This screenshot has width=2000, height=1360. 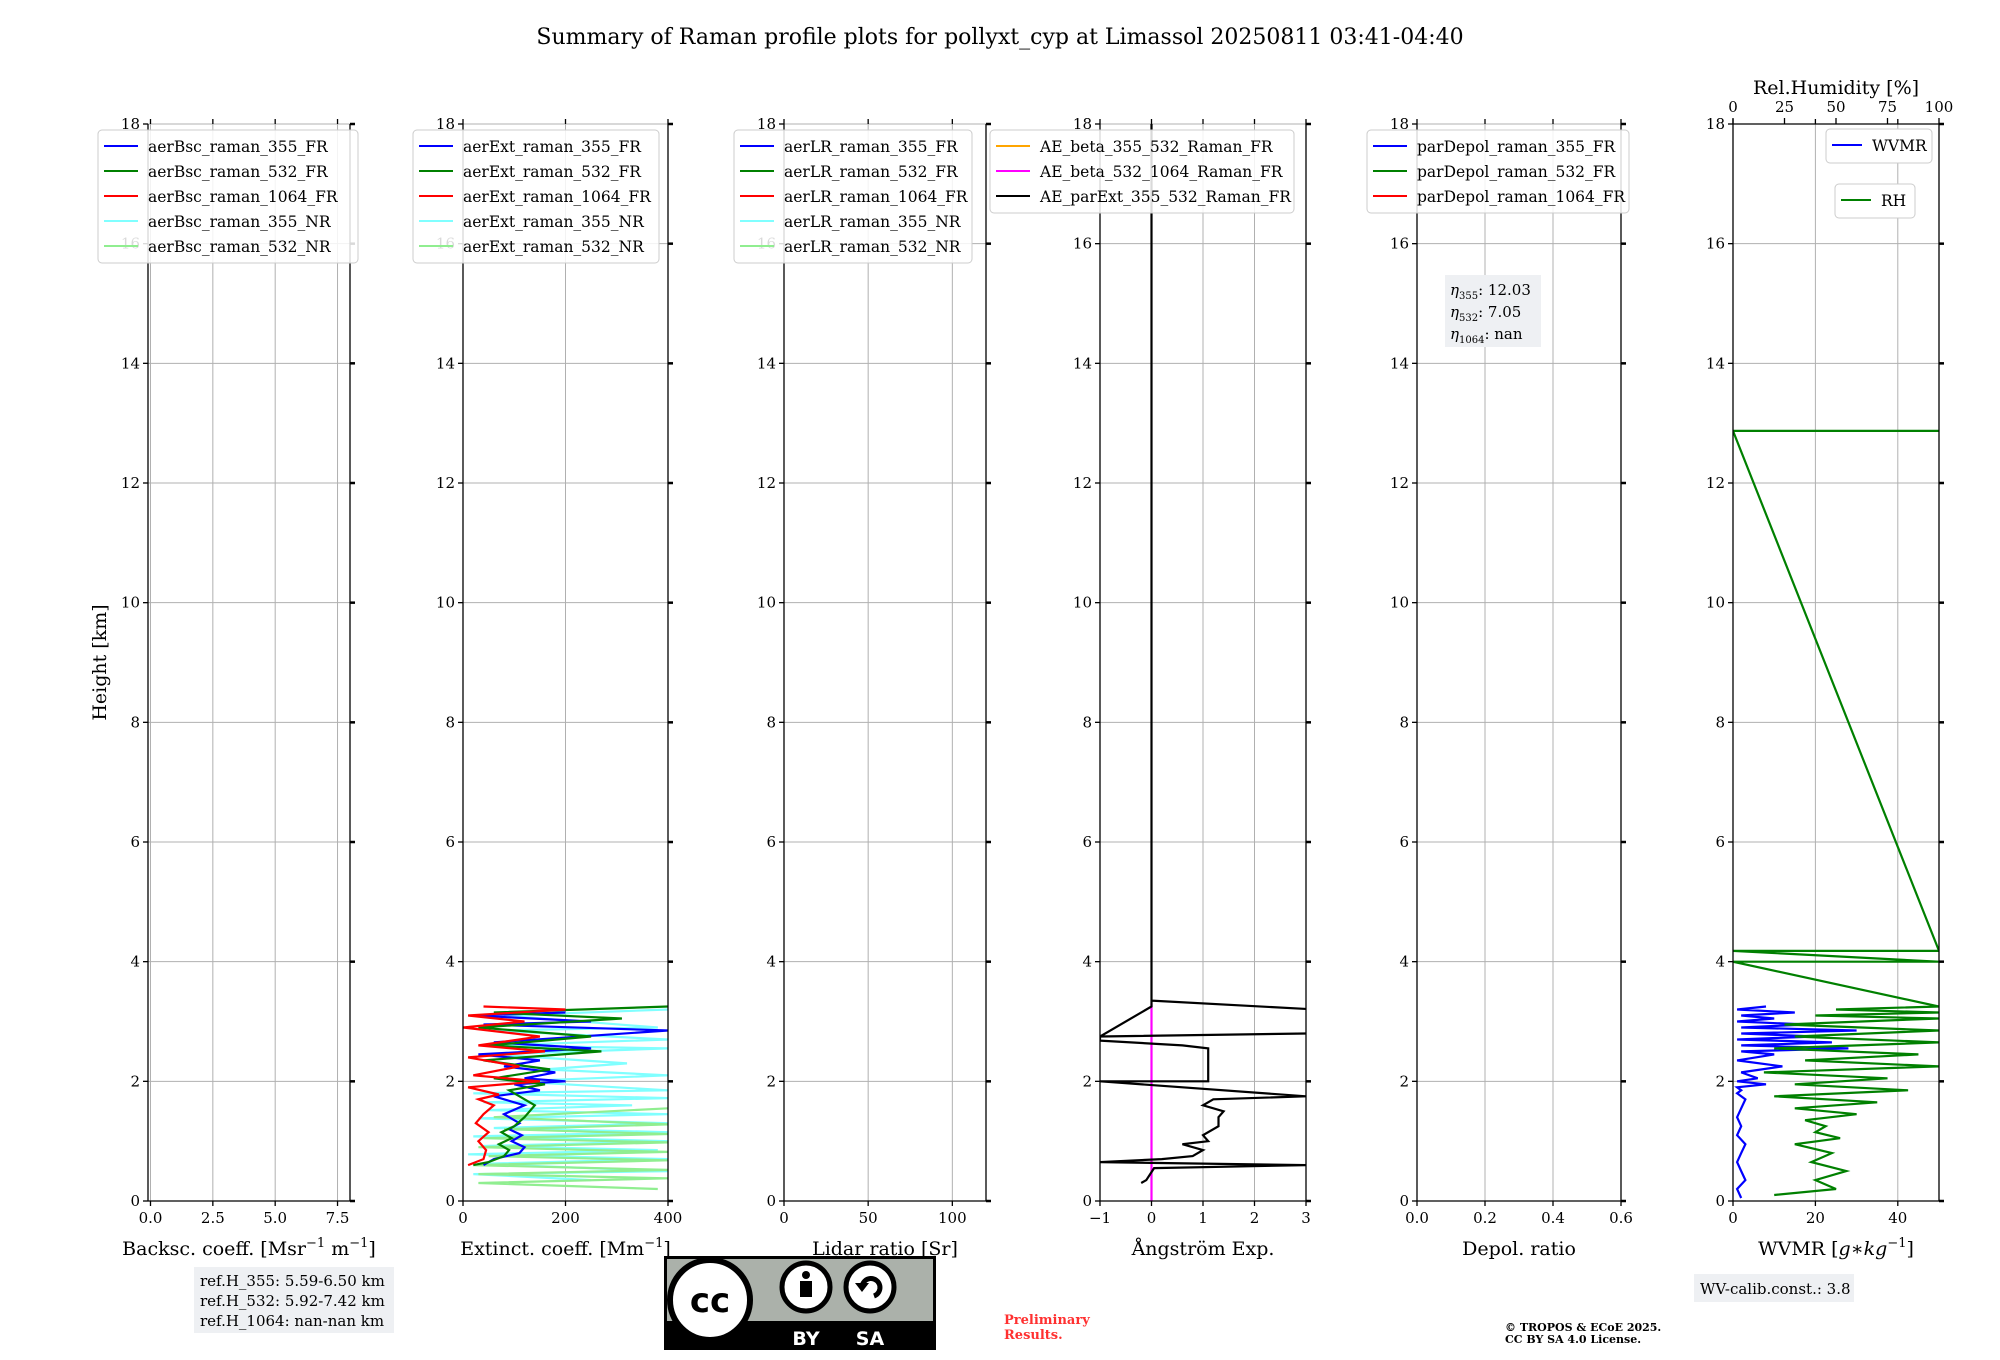 I want to click on cc-logo-text: cc, so click(x=710, y=1301).